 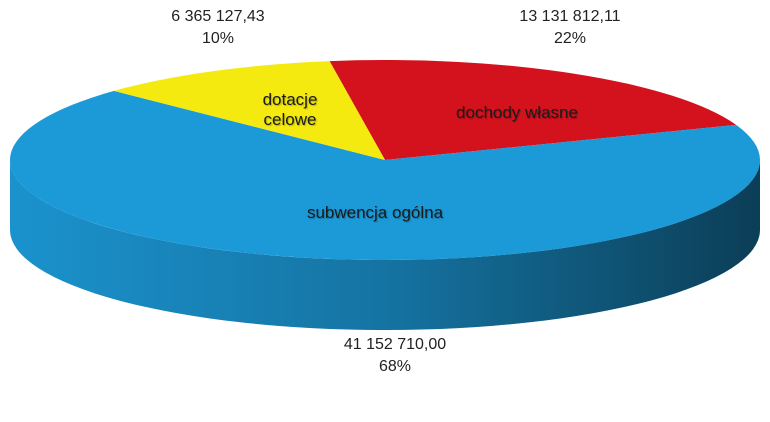 I want to click on slice-label: subwencja ogólna, so click(x=375, y=212).